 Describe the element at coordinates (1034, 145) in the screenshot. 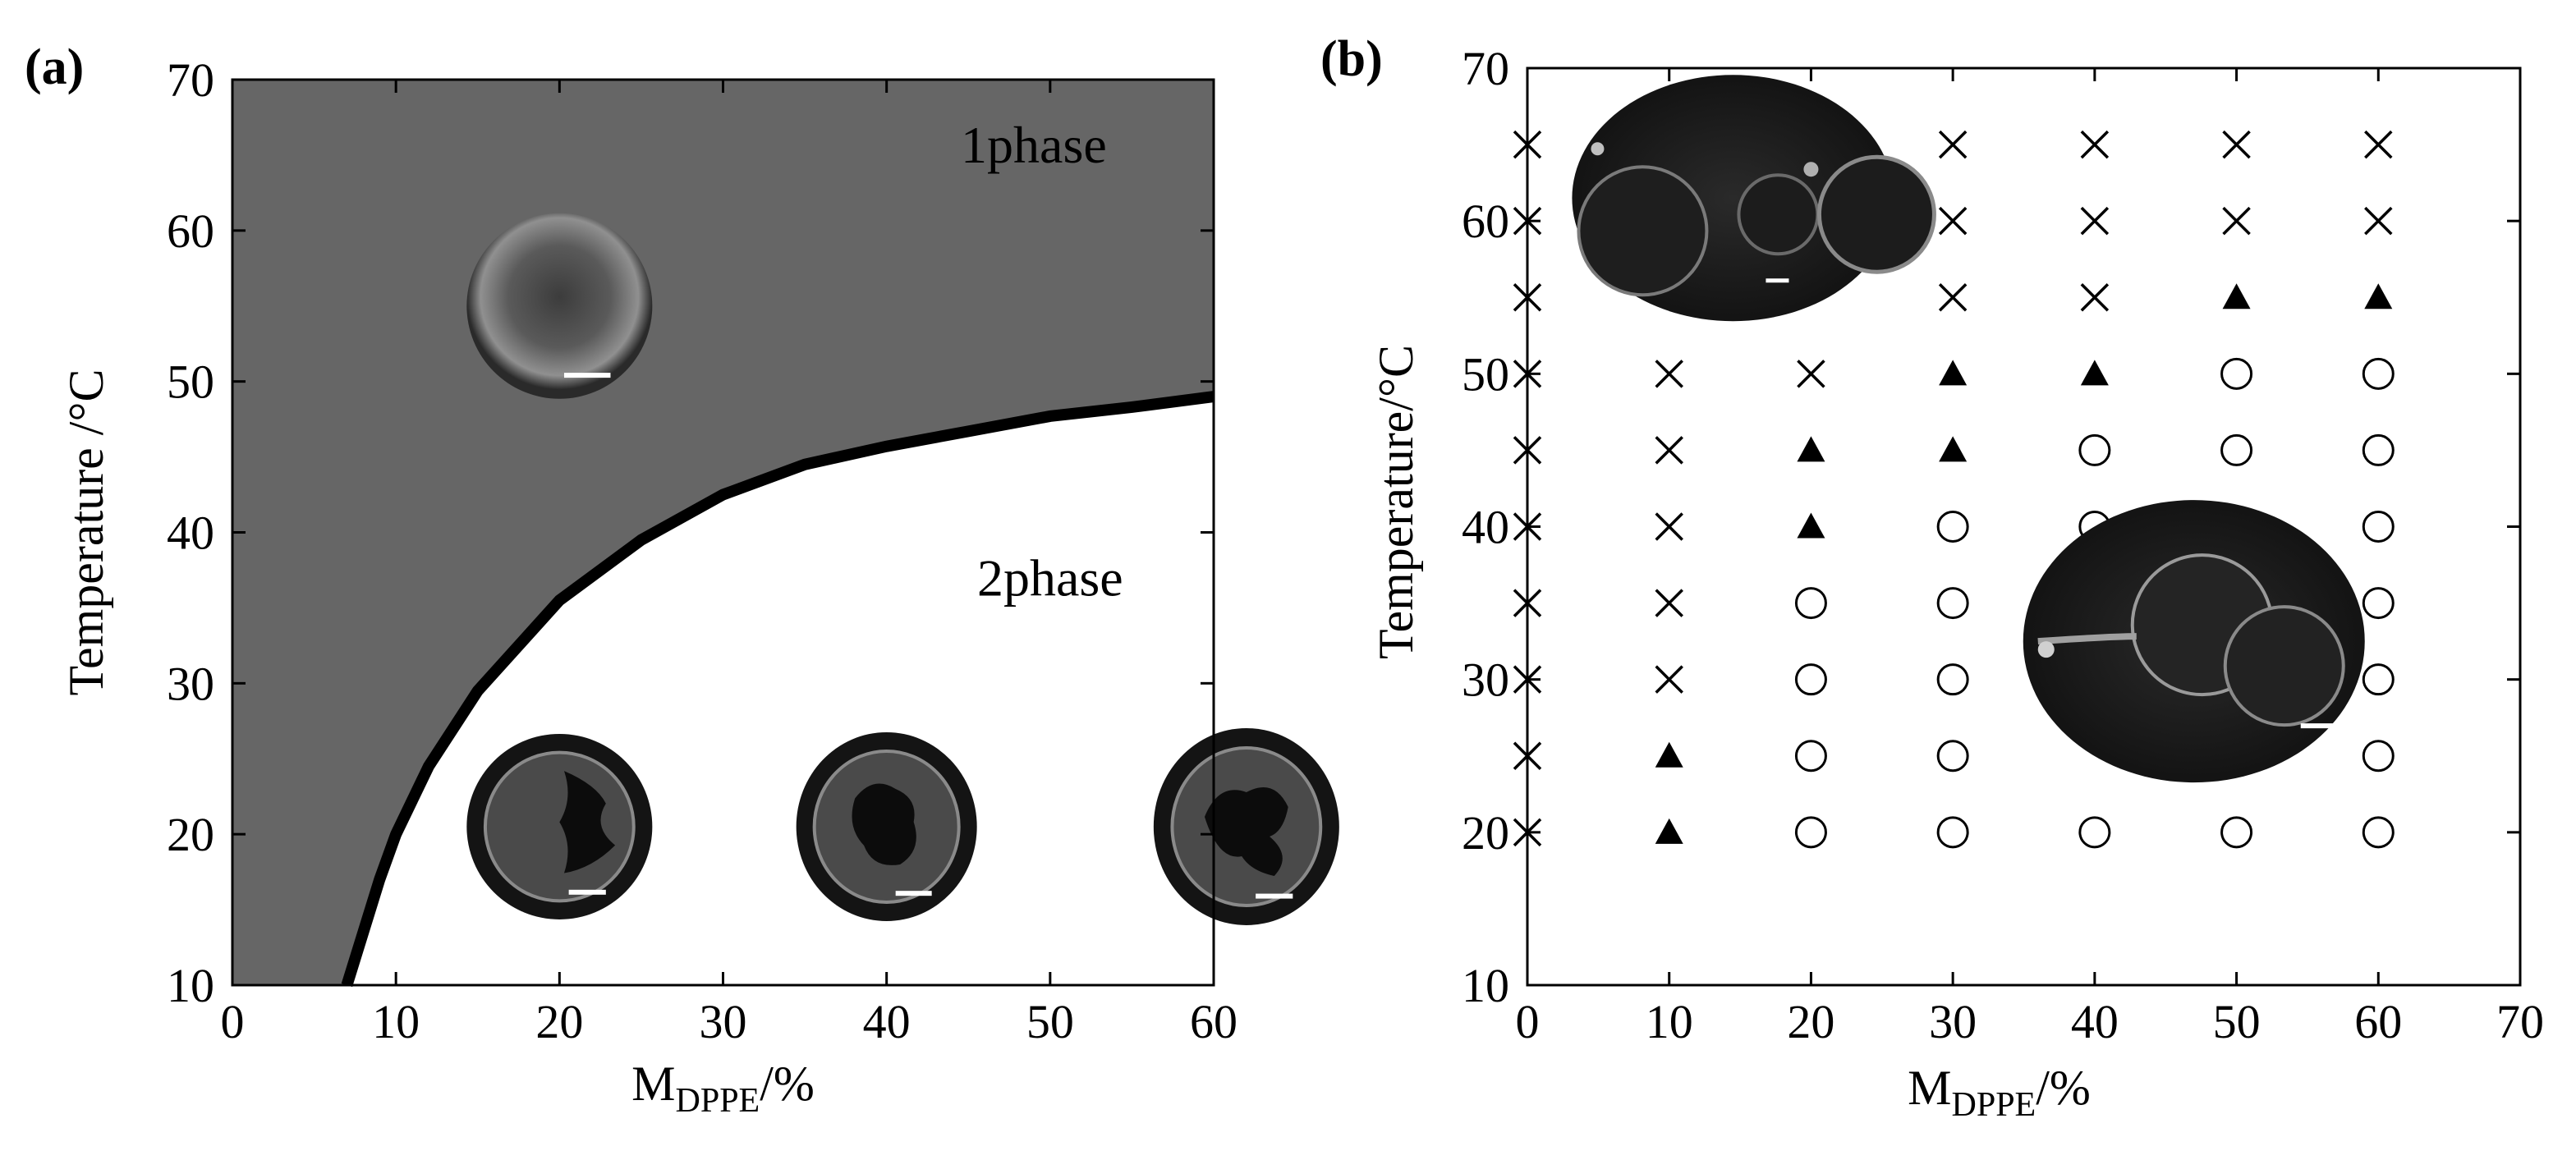

I see `region-label-1phase: 1phase` at that location.